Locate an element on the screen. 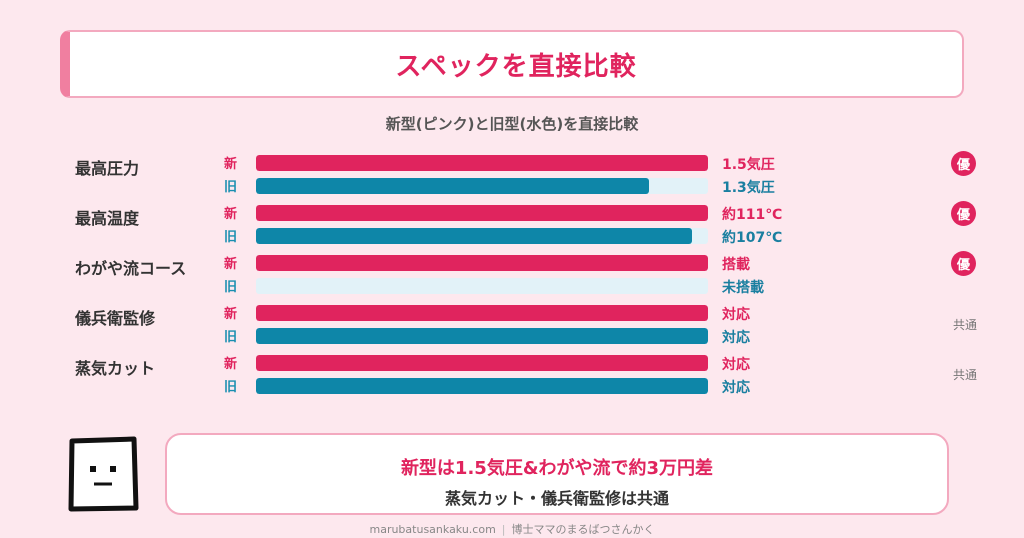  summary-headline: 新型は1.5気圧&わがや流で約3万円差 is located at coordinates (557, 467).